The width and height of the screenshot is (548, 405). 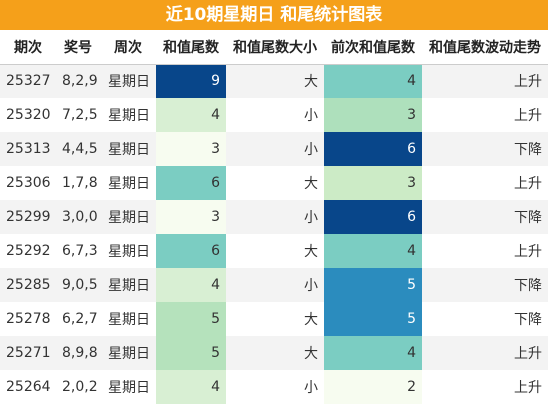 What do you see at coordinates (78, 251) in the screenshot?
I see `numbers-cell: 6,7,3` at bounding box center [78, 251].